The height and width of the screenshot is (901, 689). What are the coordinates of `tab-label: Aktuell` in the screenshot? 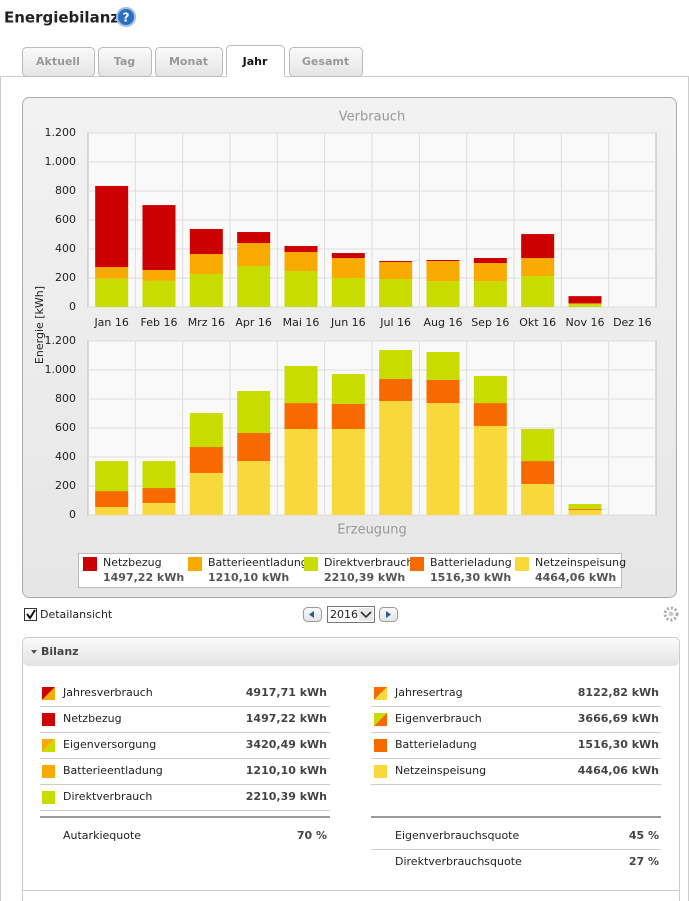 It's located at (58, 61).